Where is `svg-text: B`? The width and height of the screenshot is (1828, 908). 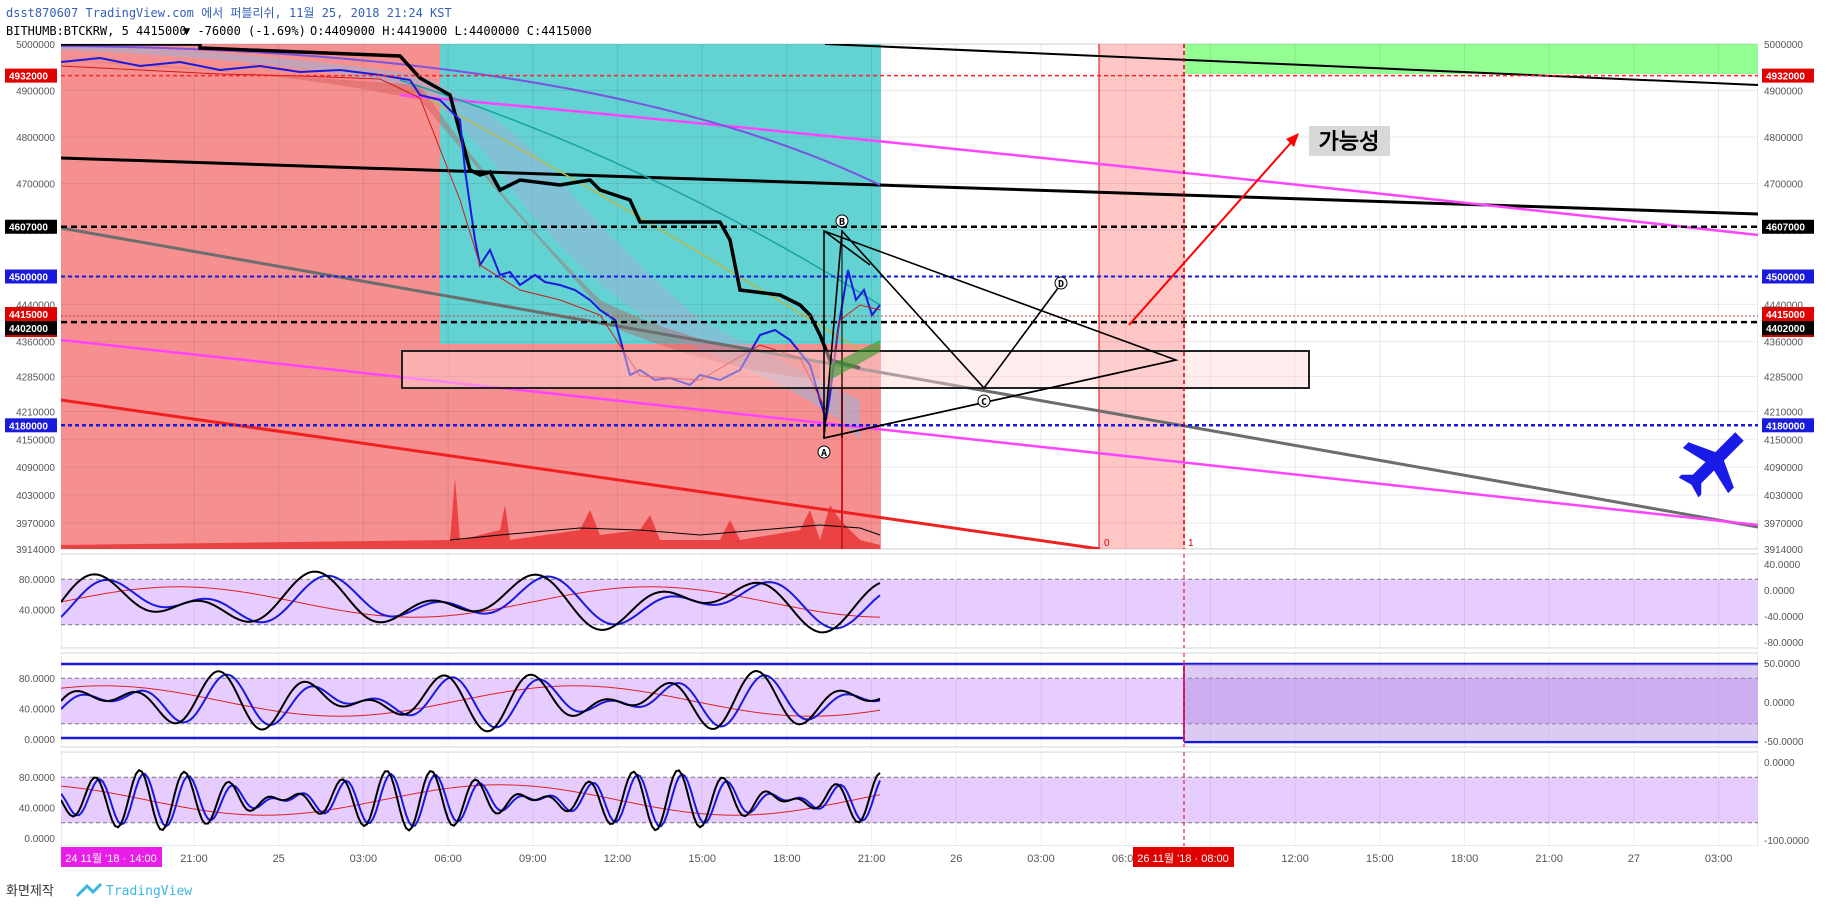 svg-text: B is located at coordinates (842, 222).